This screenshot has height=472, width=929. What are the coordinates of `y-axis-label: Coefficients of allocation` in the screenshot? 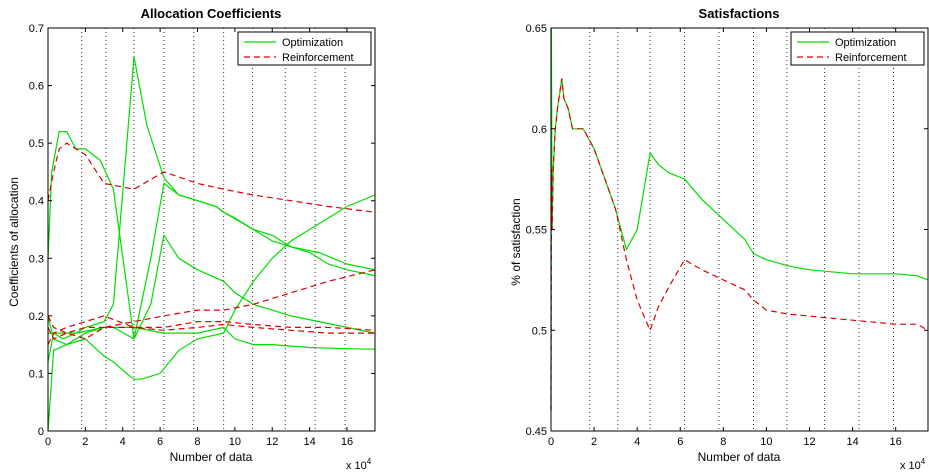 It's located at (14, 242).